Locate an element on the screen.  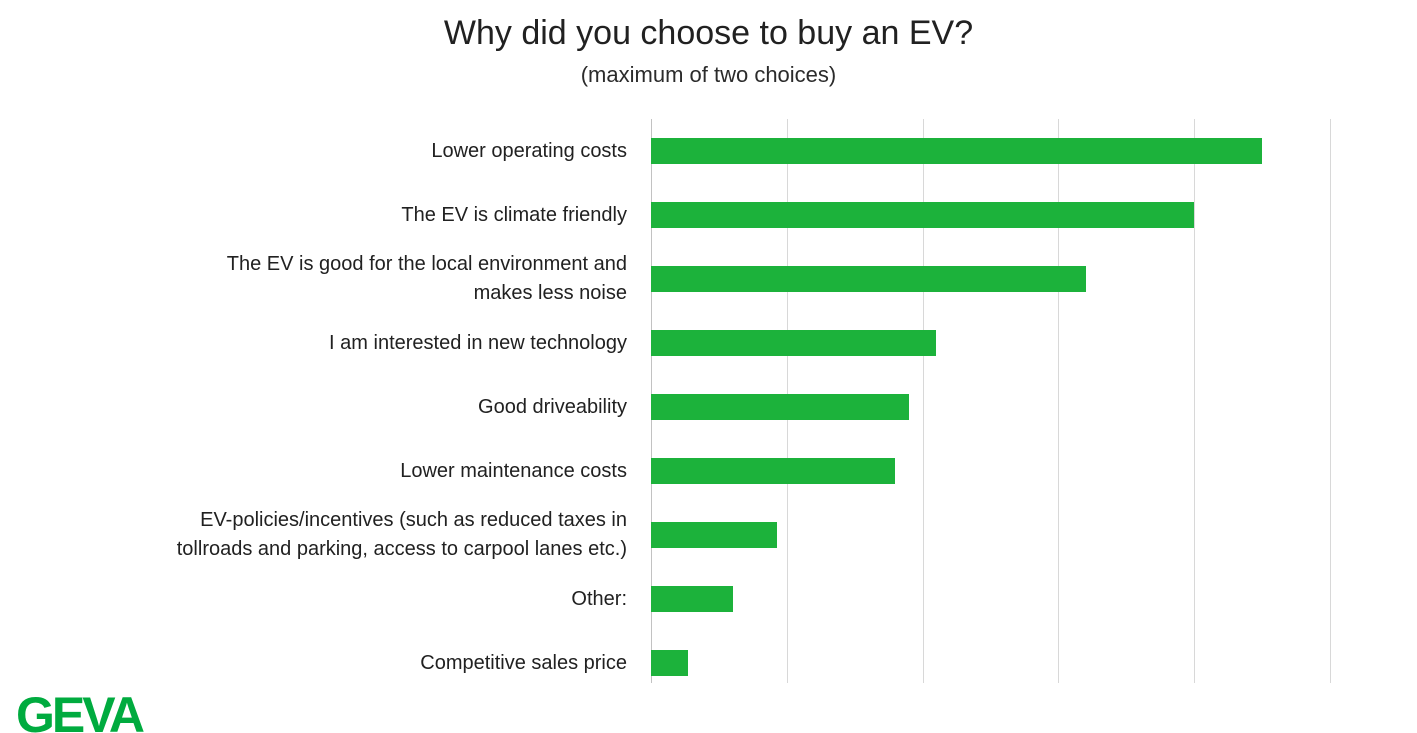
chart-row: Lower maintenance costs is located at coordinates (708, 471).